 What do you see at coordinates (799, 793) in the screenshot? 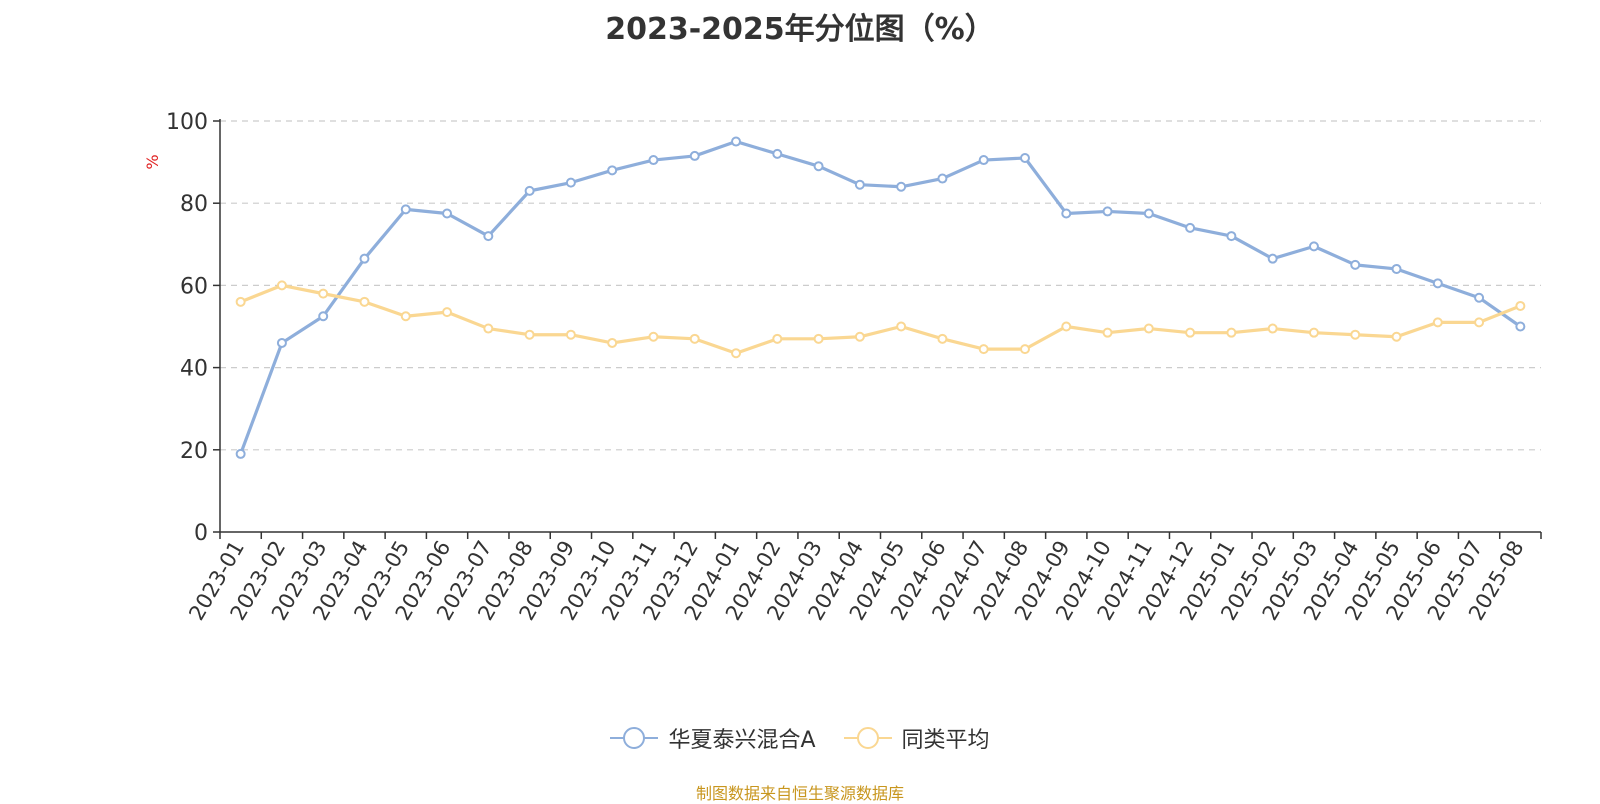
I see `footer-credit: 制图数据来自恒生聚源数据库` at bounding box center [799, 793].